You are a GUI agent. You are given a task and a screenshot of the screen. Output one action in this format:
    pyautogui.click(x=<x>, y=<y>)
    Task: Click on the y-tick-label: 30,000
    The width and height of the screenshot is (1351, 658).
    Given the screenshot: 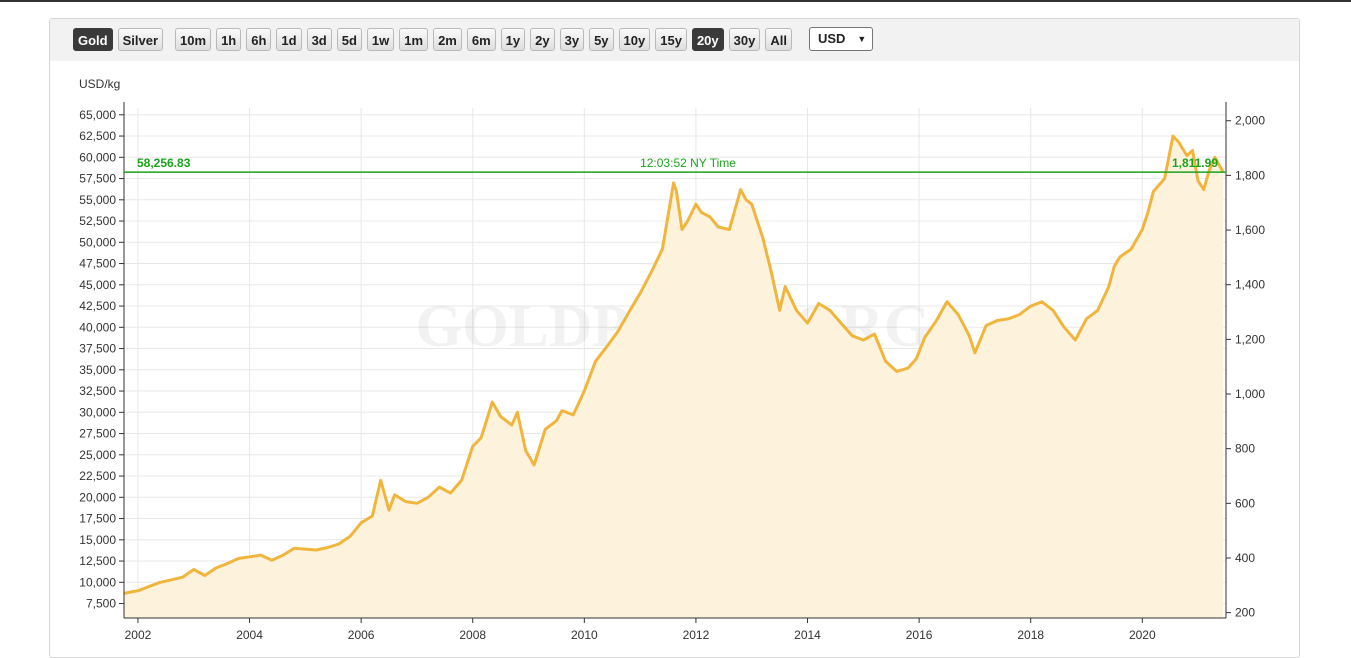 What is the action you would take?
    pyautogui.click(x=97, y=412)
    